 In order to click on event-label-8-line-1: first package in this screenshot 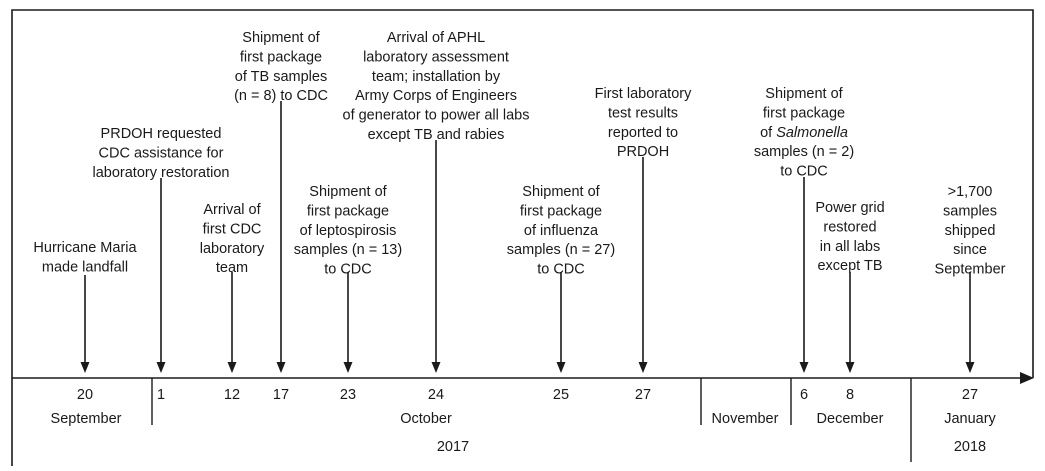, I will do `click(804, 113)`.